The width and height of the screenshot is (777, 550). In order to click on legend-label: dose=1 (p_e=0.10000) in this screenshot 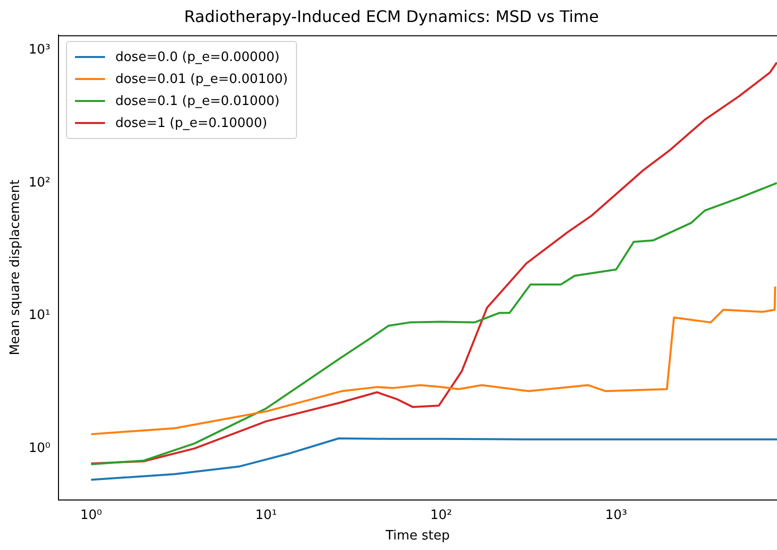, I will do `click(191, 123)`.